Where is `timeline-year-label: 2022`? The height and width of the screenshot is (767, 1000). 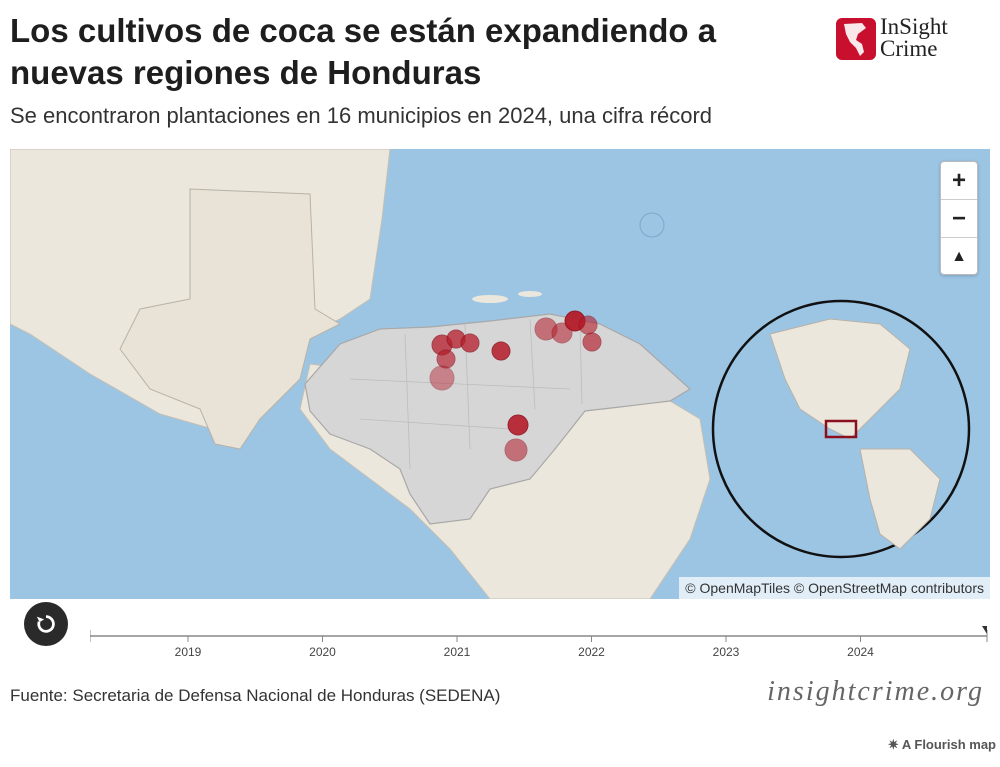
timeline-year-label: 2022 is located at coordinates (591, 652).